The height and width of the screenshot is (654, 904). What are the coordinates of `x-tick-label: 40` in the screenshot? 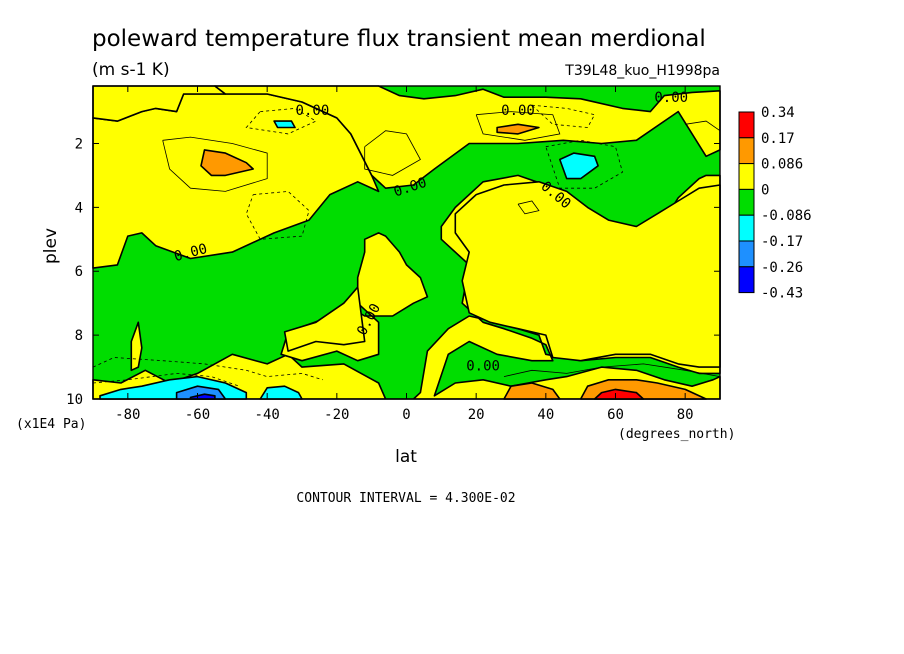 It's located at (545, 415).